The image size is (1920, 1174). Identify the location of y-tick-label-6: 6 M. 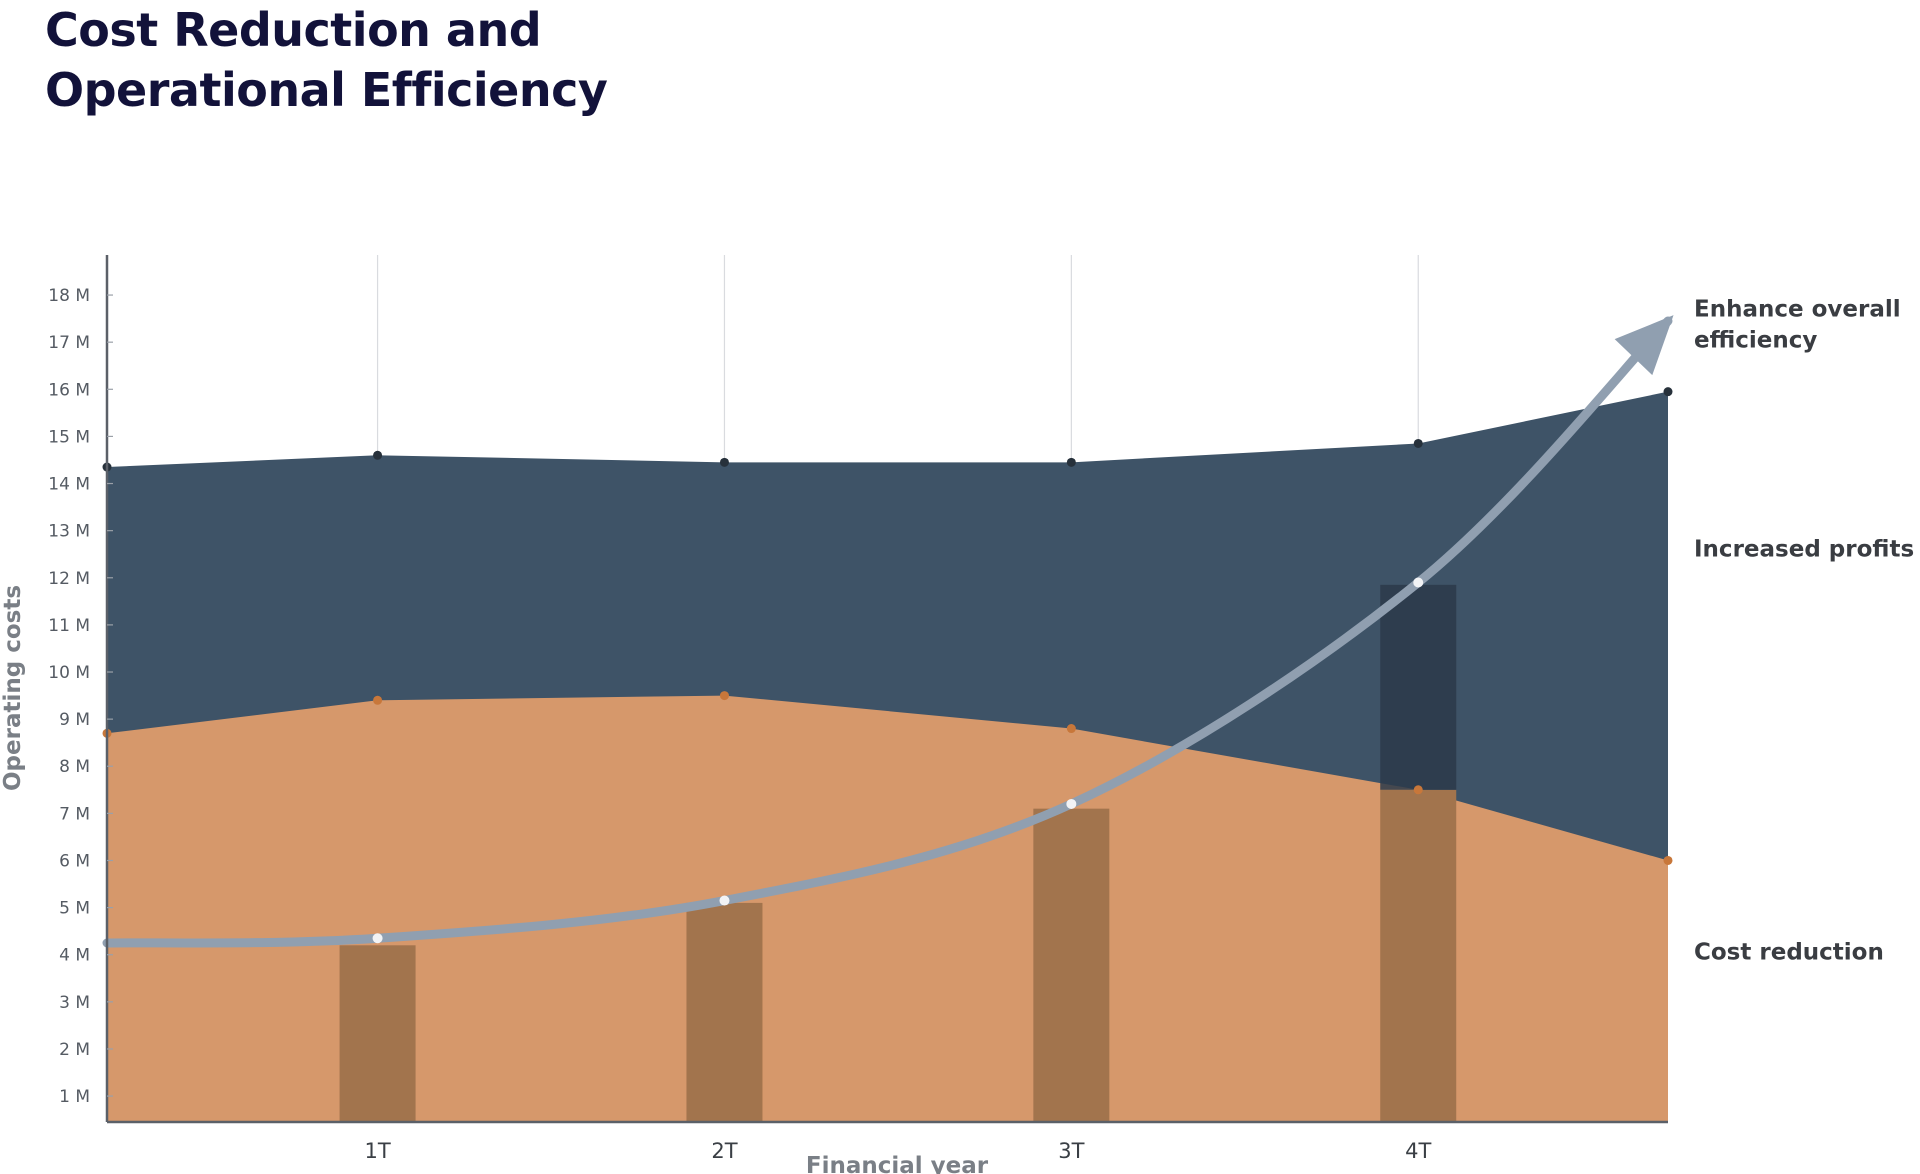
(74, 861).